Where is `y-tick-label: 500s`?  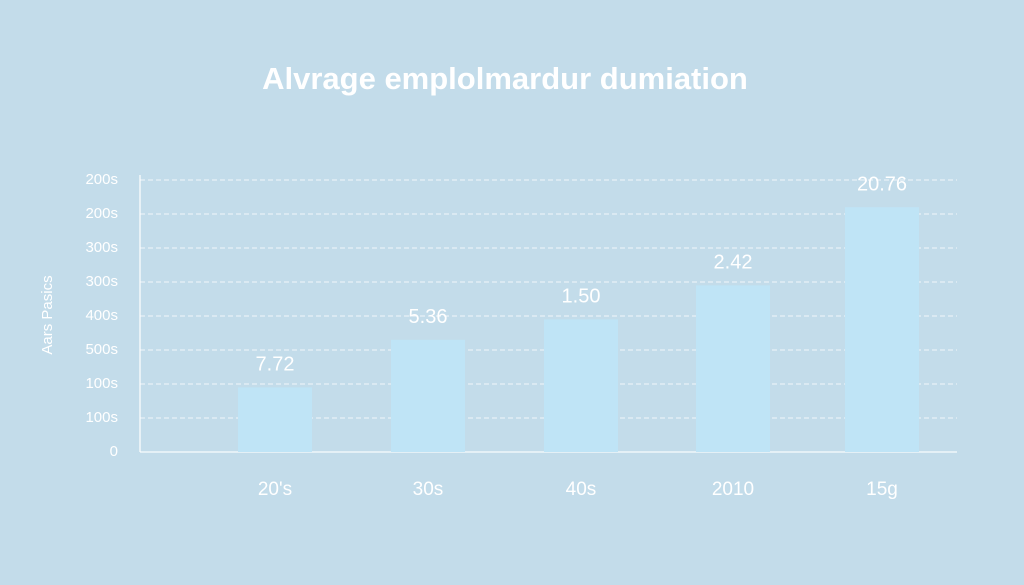 y-tick-label: 500s is located at coordinates (101, 349).